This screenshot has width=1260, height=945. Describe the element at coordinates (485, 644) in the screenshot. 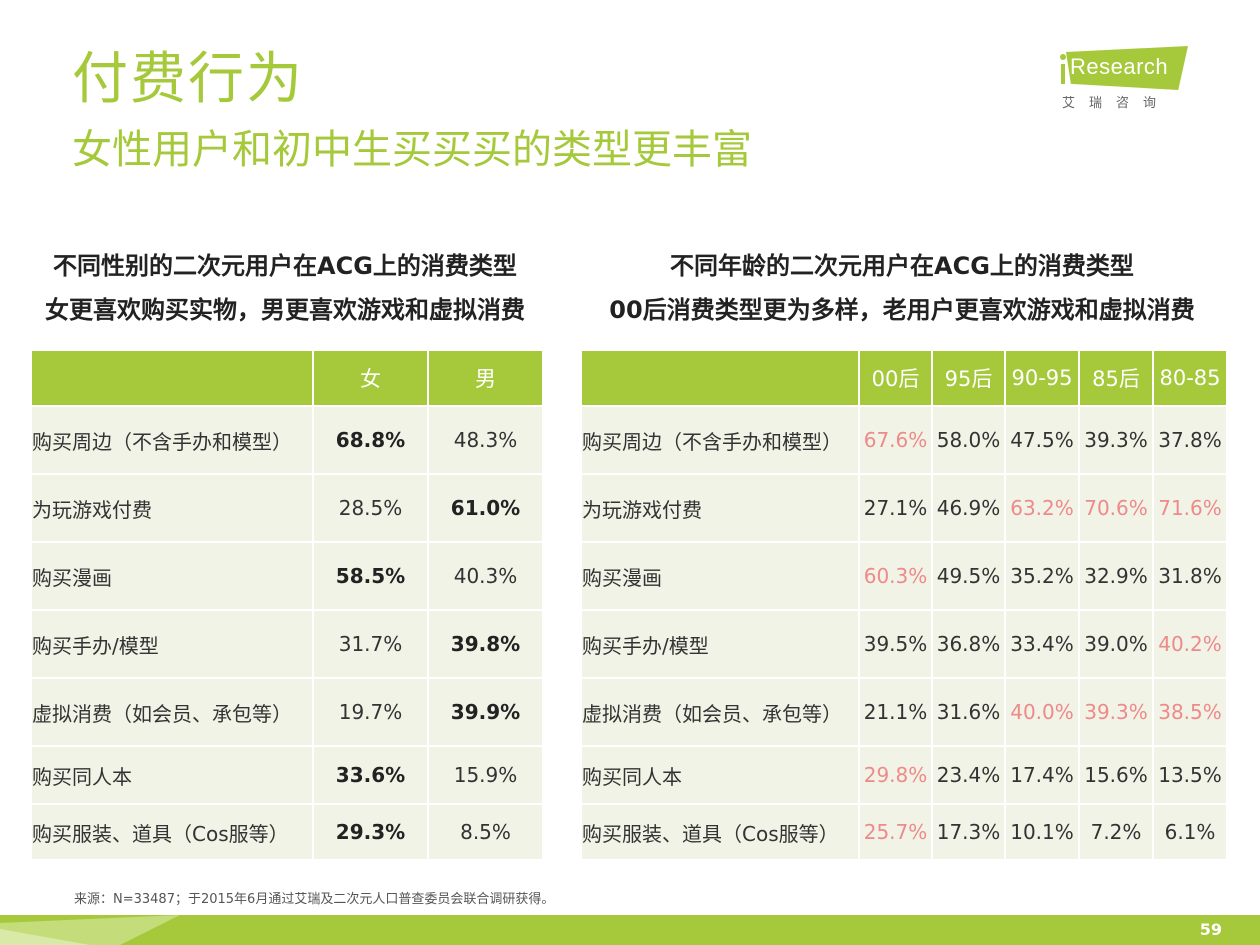

I see `value-cell: 39.8%` at that location.